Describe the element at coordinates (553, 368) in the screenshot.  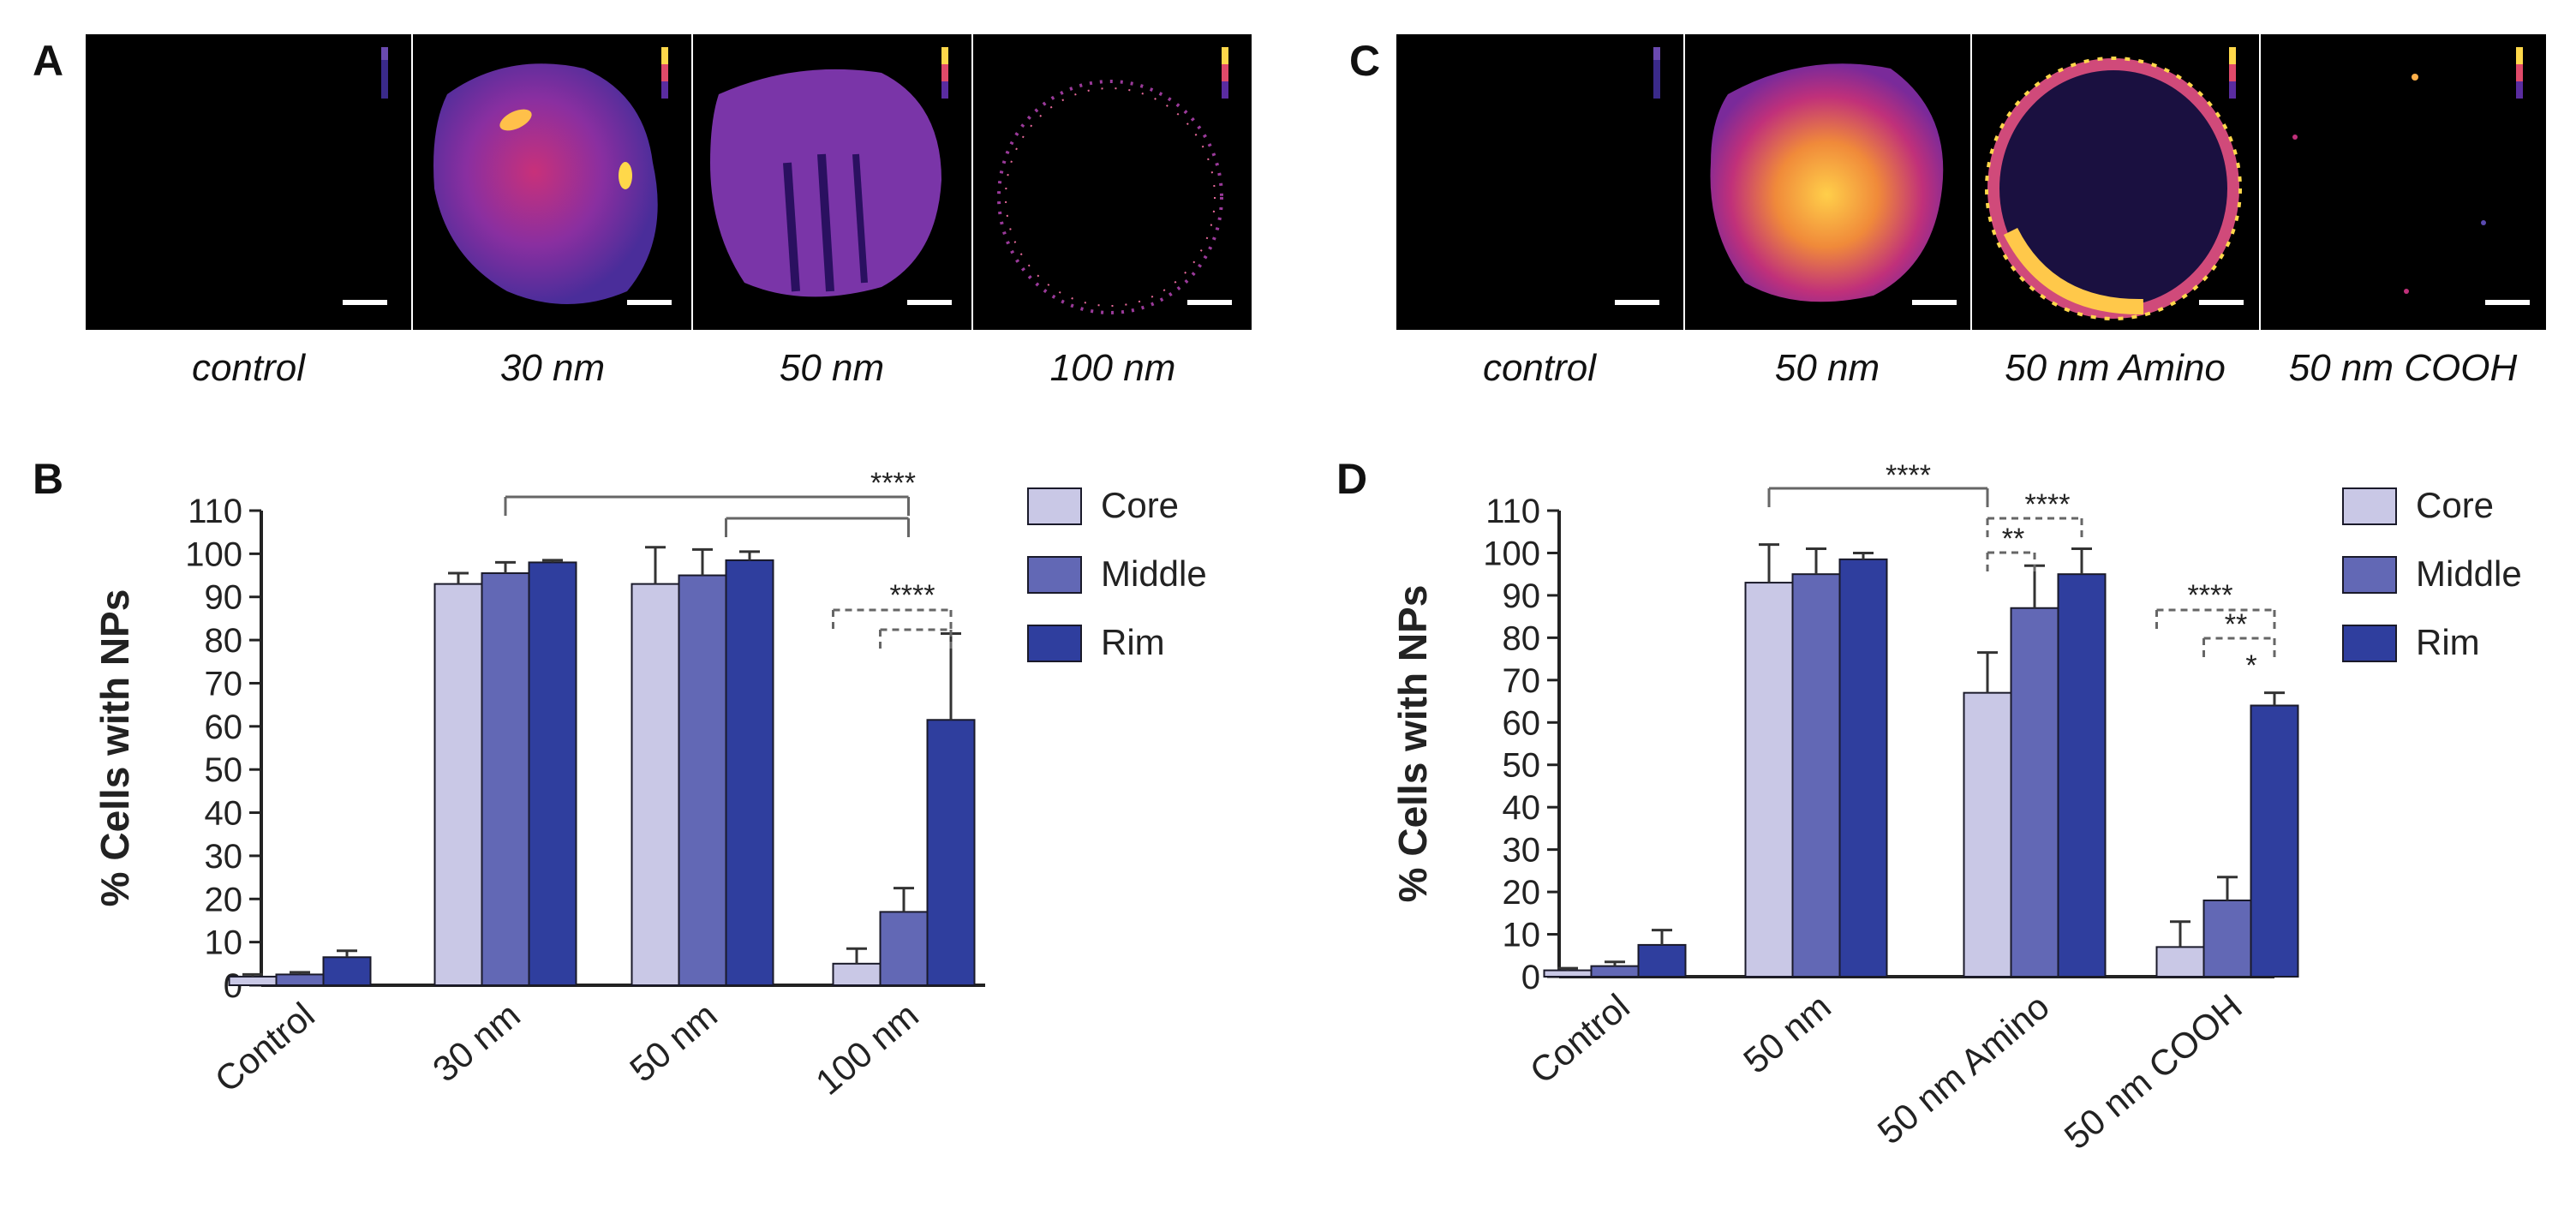
I see `caption-a-30nm: 30 nm` at that location.